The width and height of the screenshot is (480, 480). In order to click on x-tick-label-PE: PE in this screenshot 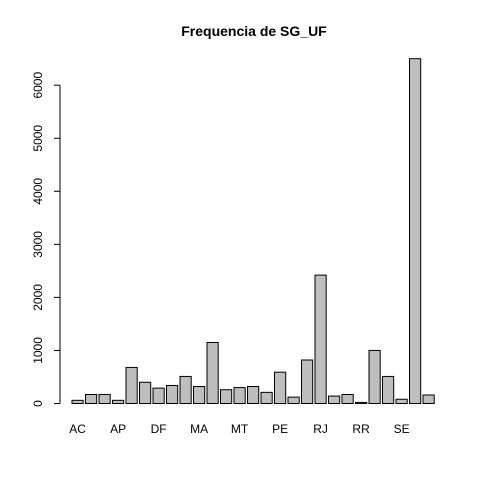, I will do `click(280, 429)`.